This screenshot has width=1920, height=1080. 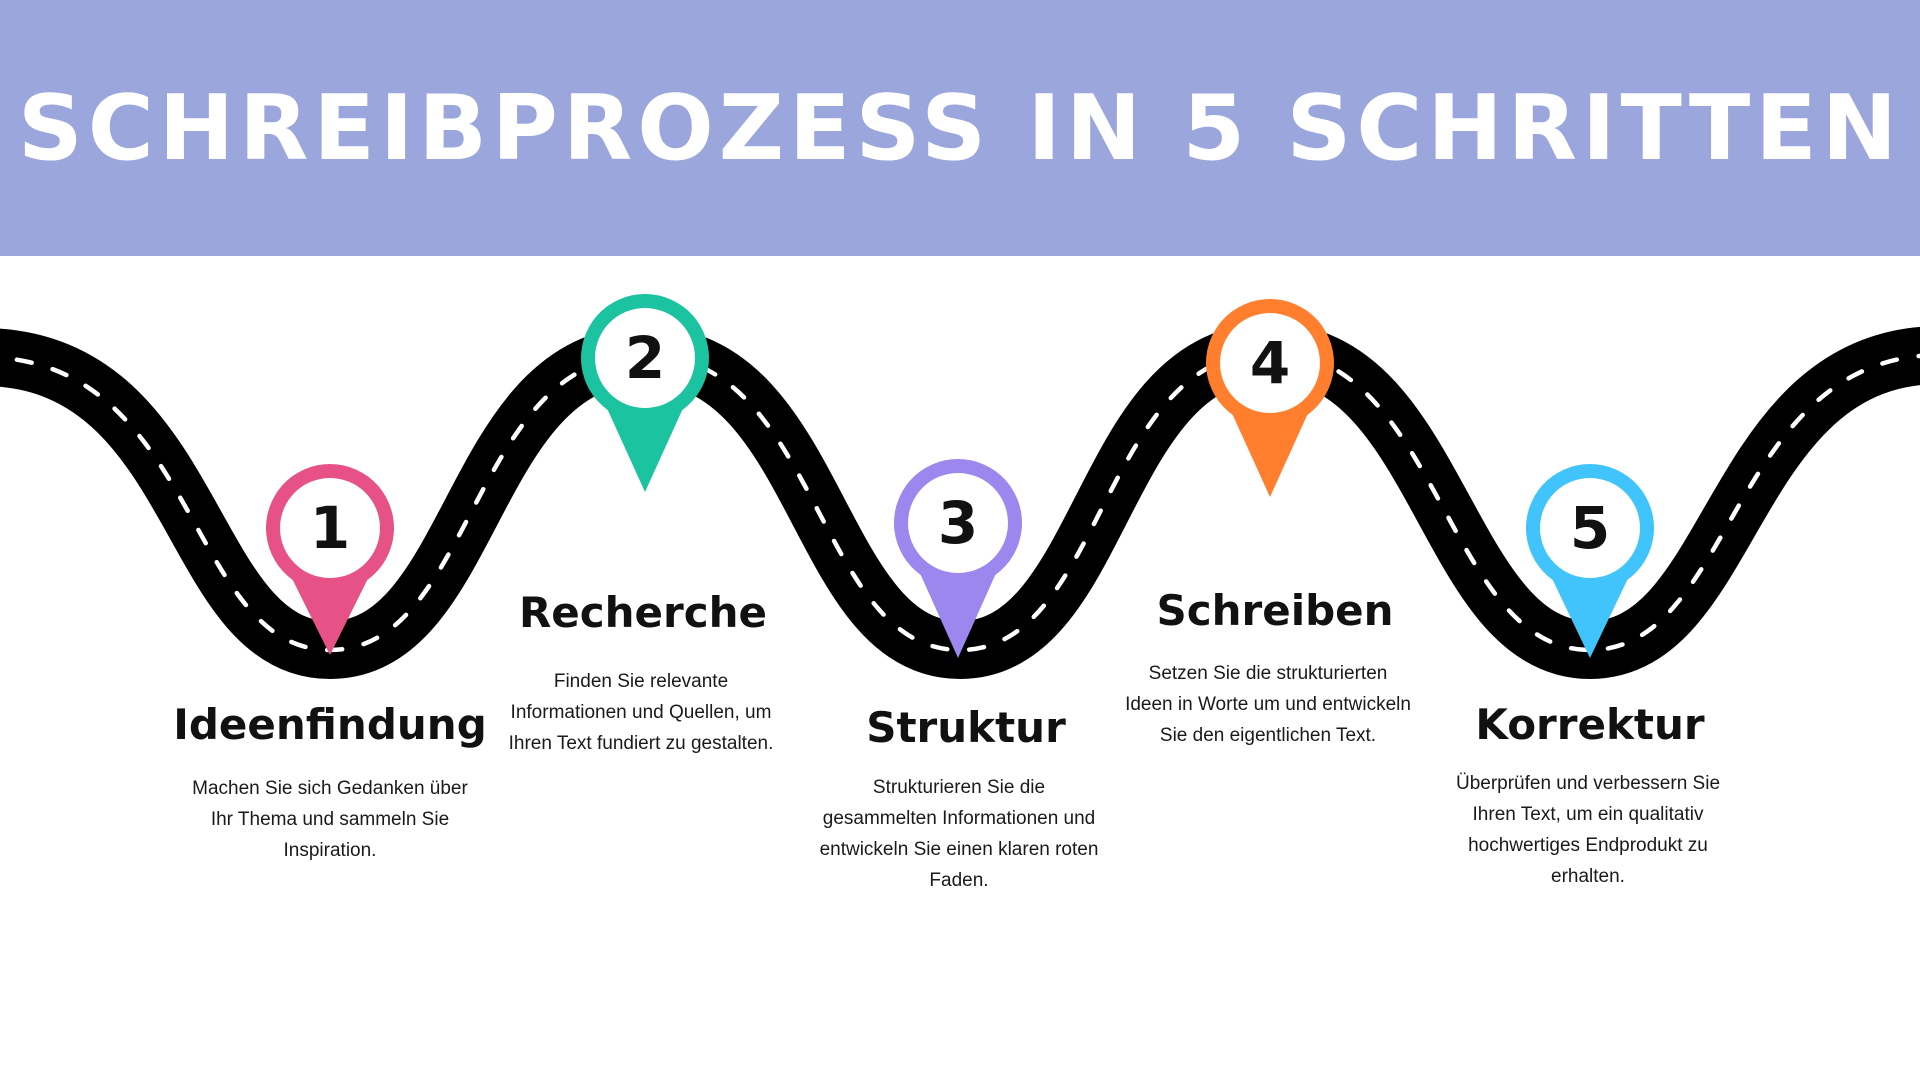 I want to click on step-title-1: Ideenfindung, so click(x=330, y=724).